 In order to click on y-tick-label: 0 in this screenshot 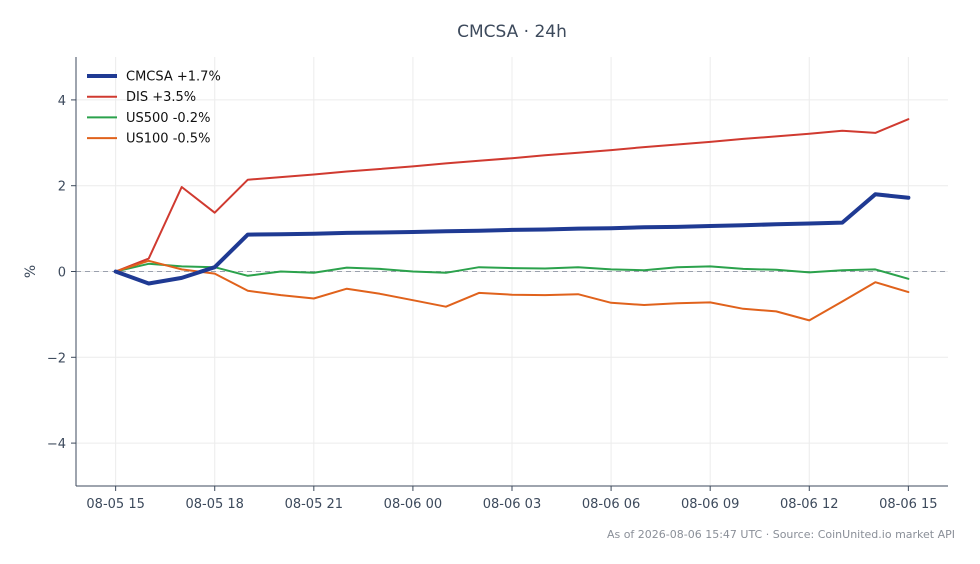, I will do `click(62, 273)`.